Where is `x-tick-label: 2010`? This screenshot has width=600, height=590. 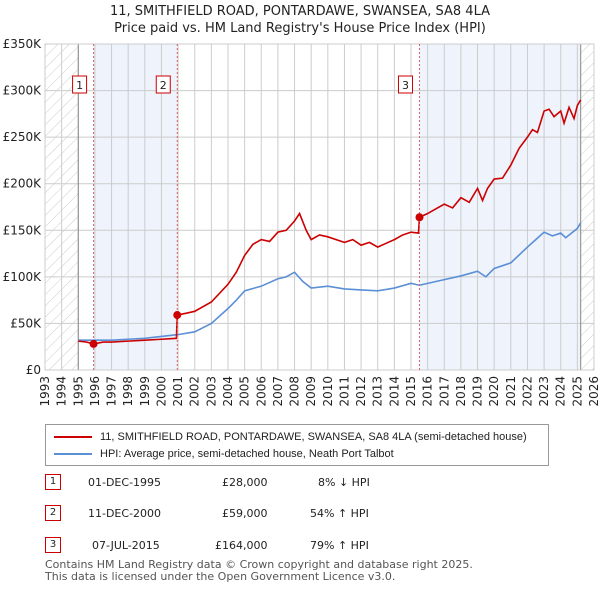
x-tick-label: 2010 is located at coordinates (328, 391).